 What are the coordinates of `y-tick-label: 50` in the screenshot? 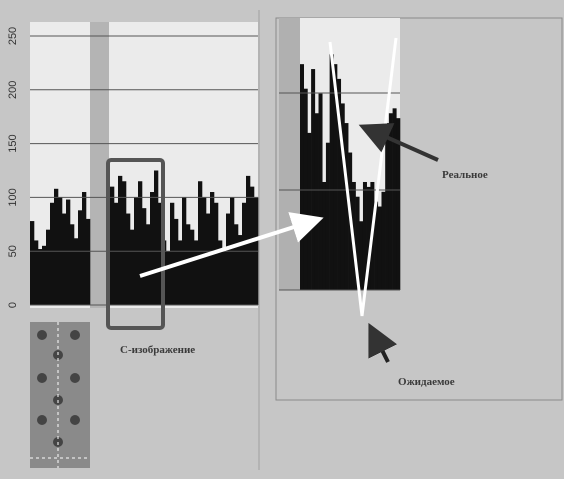 It's located at (13, 251).